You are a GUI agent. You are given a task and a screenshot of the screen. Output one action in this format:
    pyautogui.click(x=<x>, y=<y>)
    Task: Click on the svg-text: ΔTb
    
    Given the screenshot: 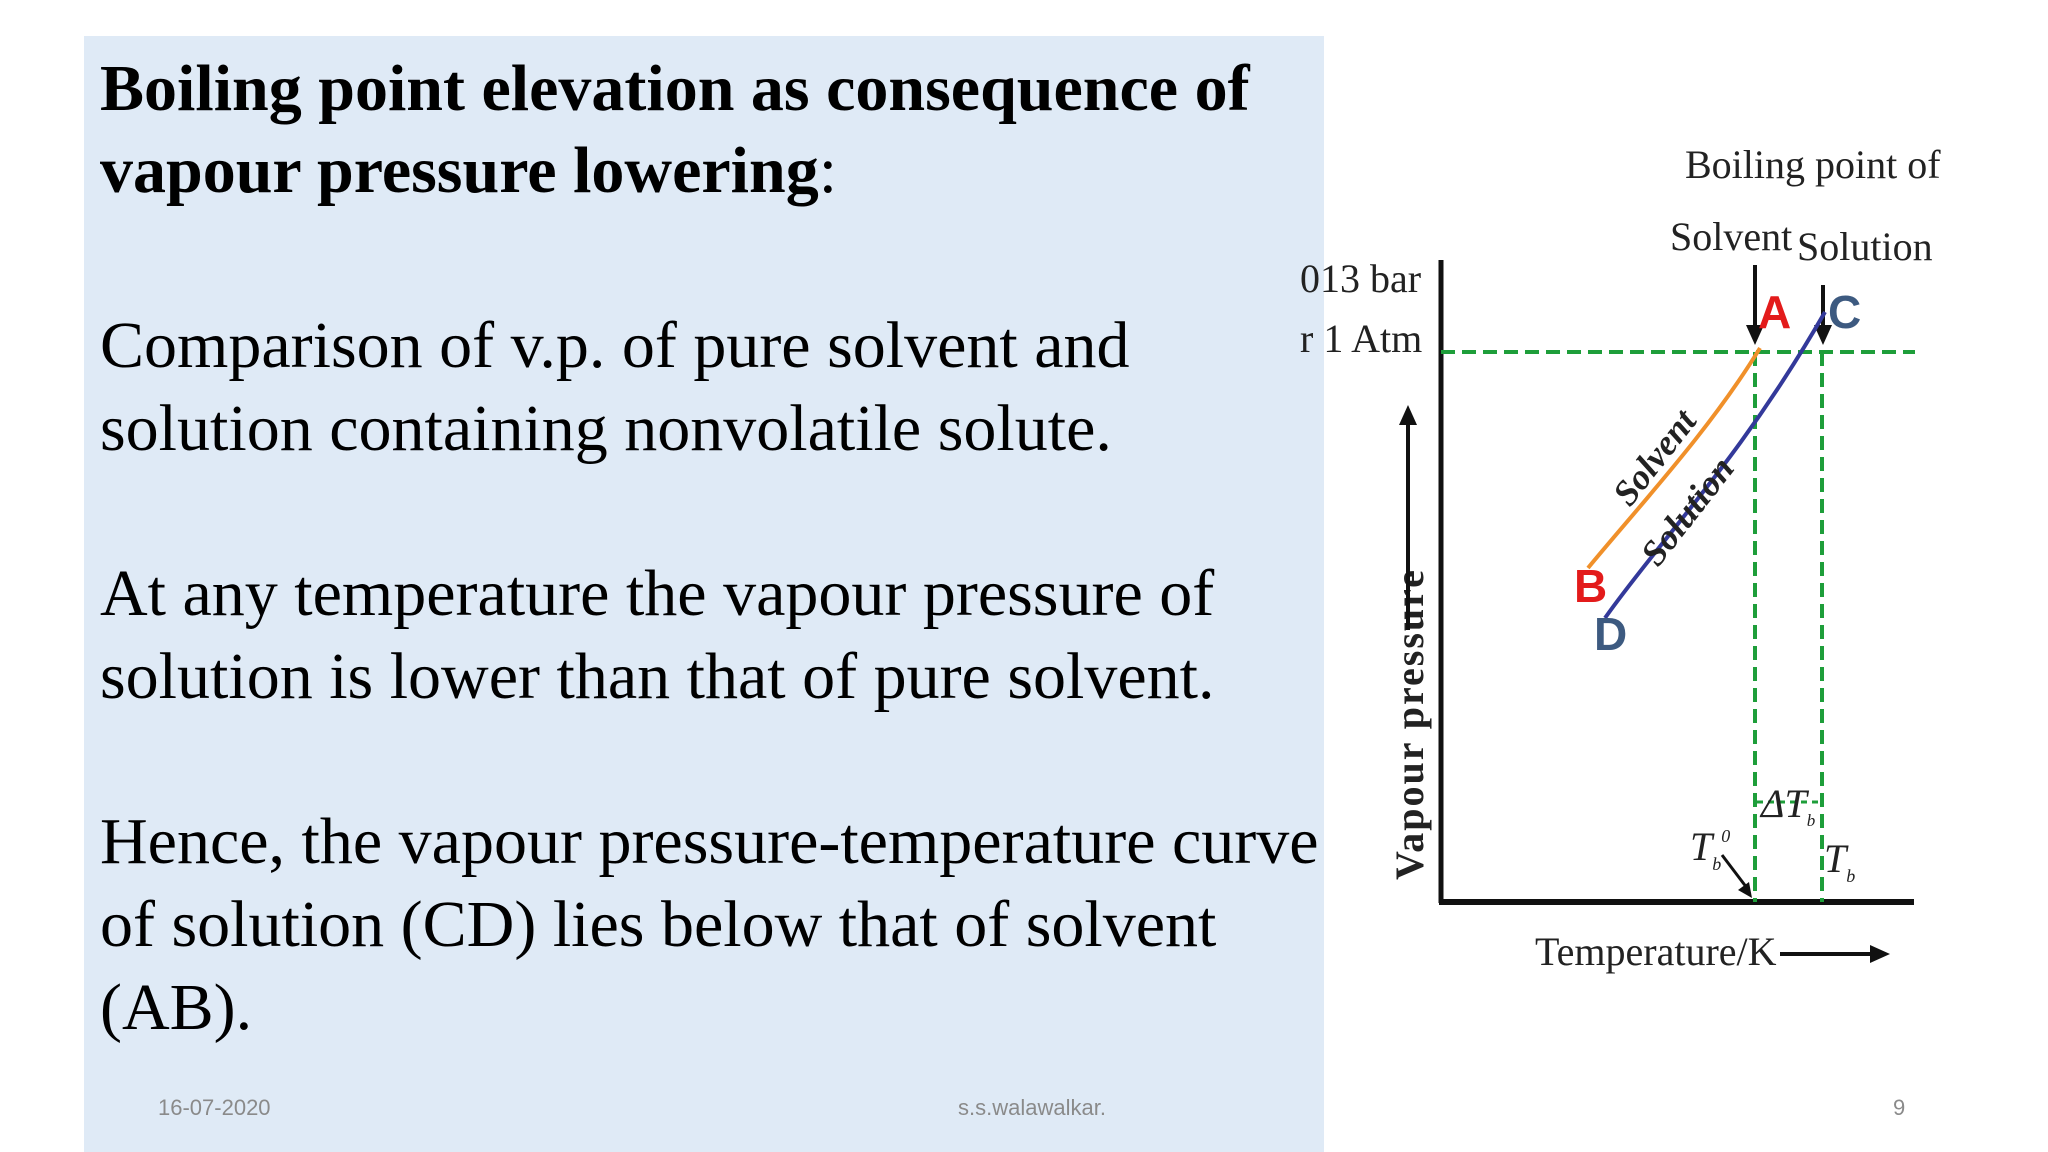 What is the action you would take?
    pyautogui.click(x=1787, y=805)
    